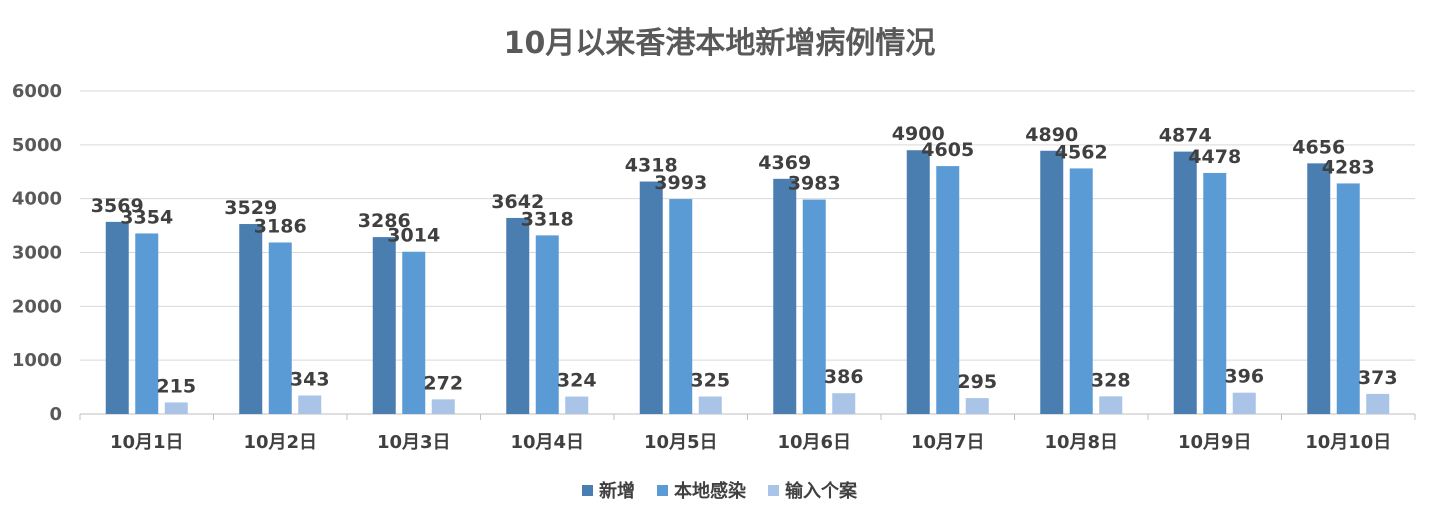  What do you see at coordinates (280, 226) in the screenshot?
I see `data-label: 3186` at bounding box center [280, 226].